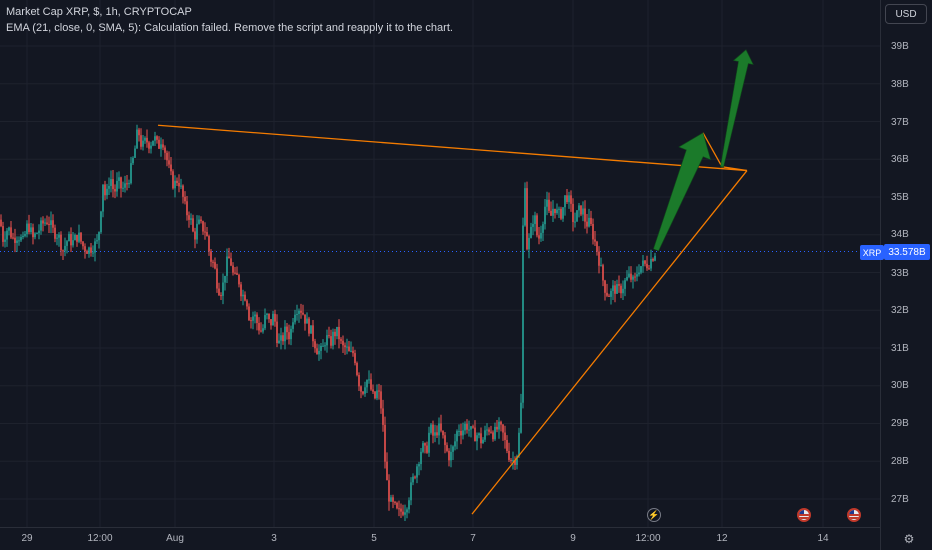  I want to click on time-tick: 9, so click(573, 538).